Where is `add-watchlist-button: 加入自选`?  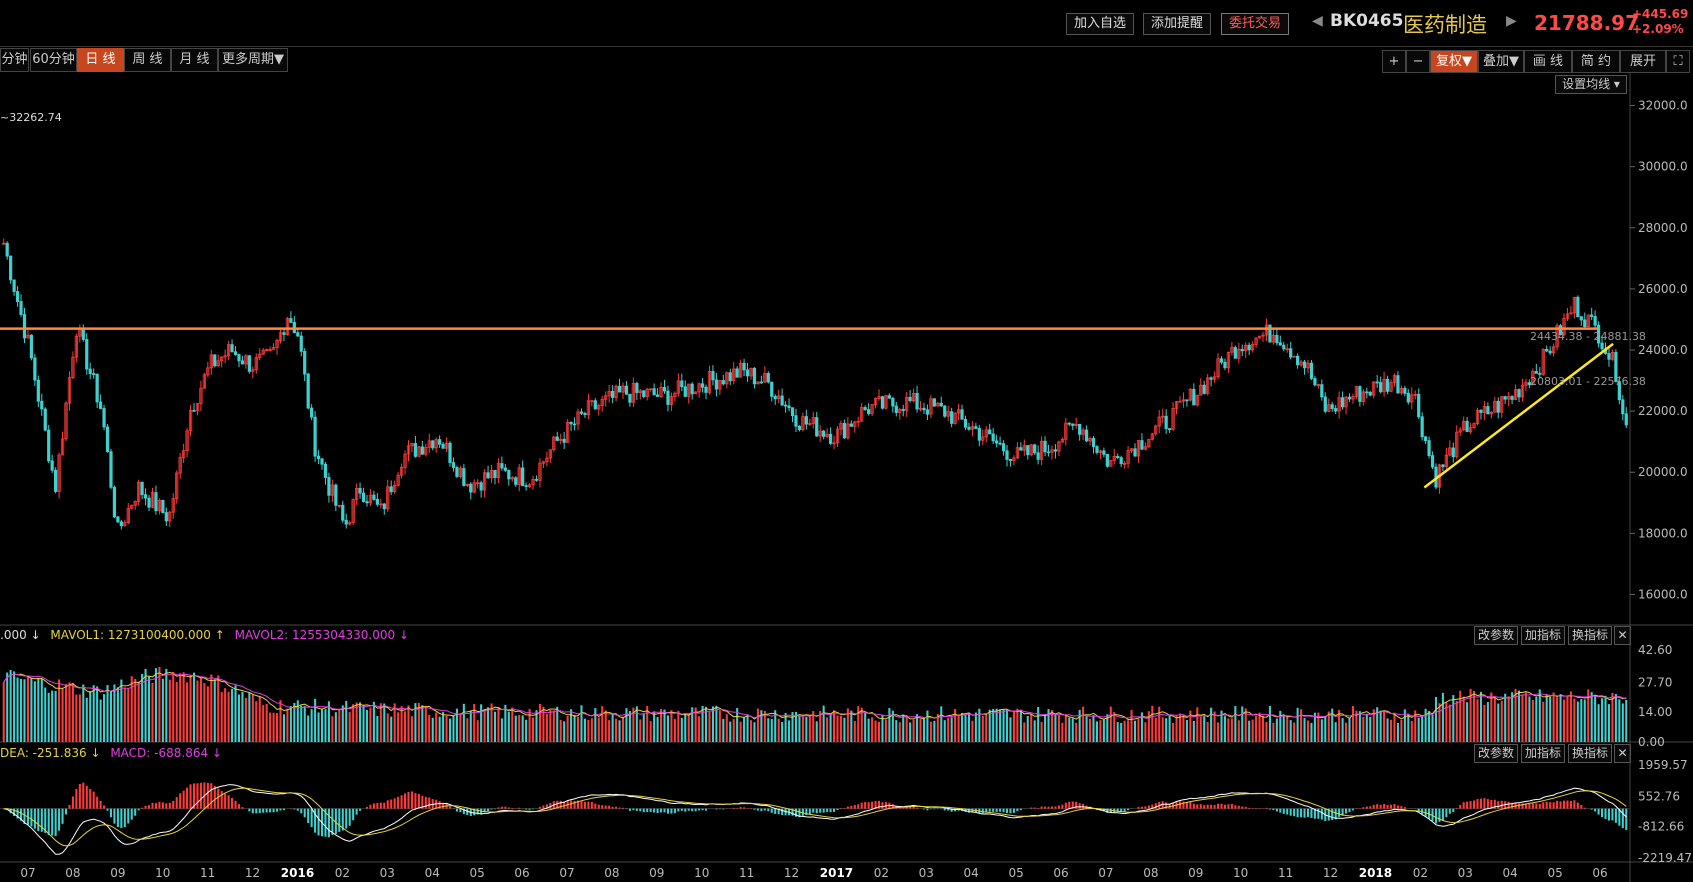
add-watchlist-button: 加入自选 is located at coordinates (1100, 24).